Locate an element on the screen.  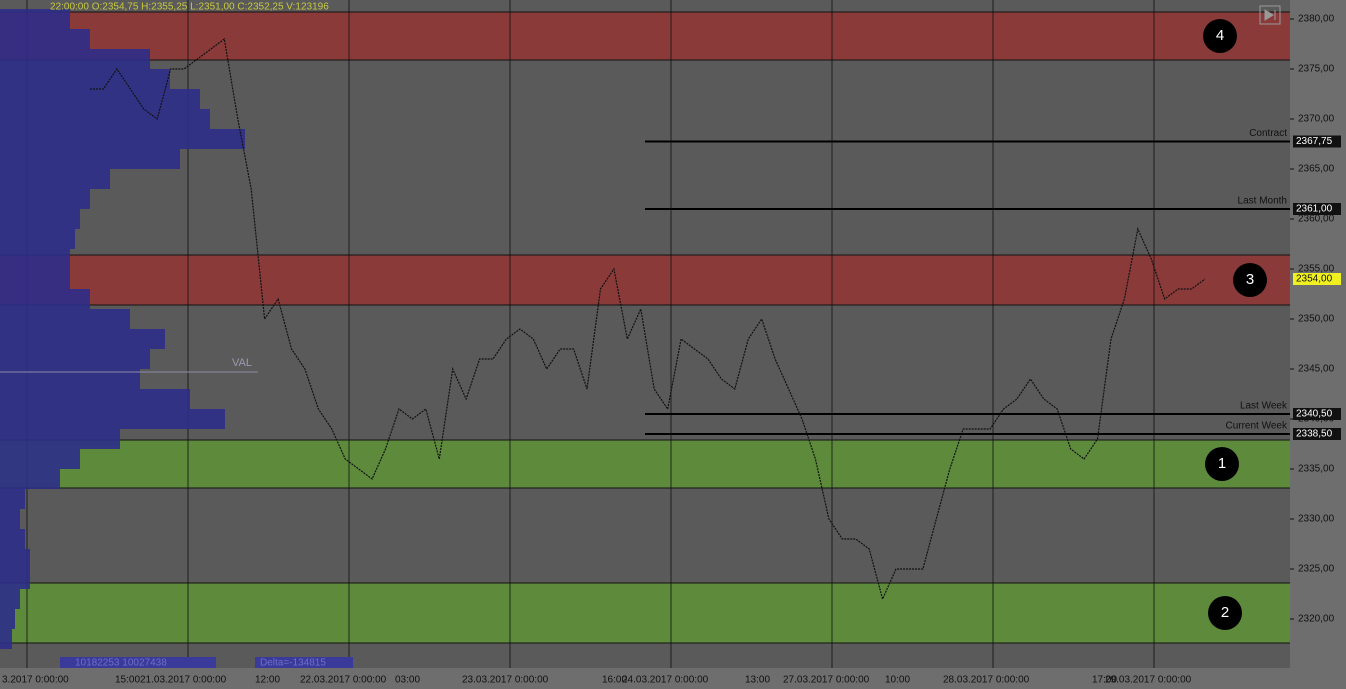
y-tick-label: 2345,00 is located at coordinates (1316, 369).